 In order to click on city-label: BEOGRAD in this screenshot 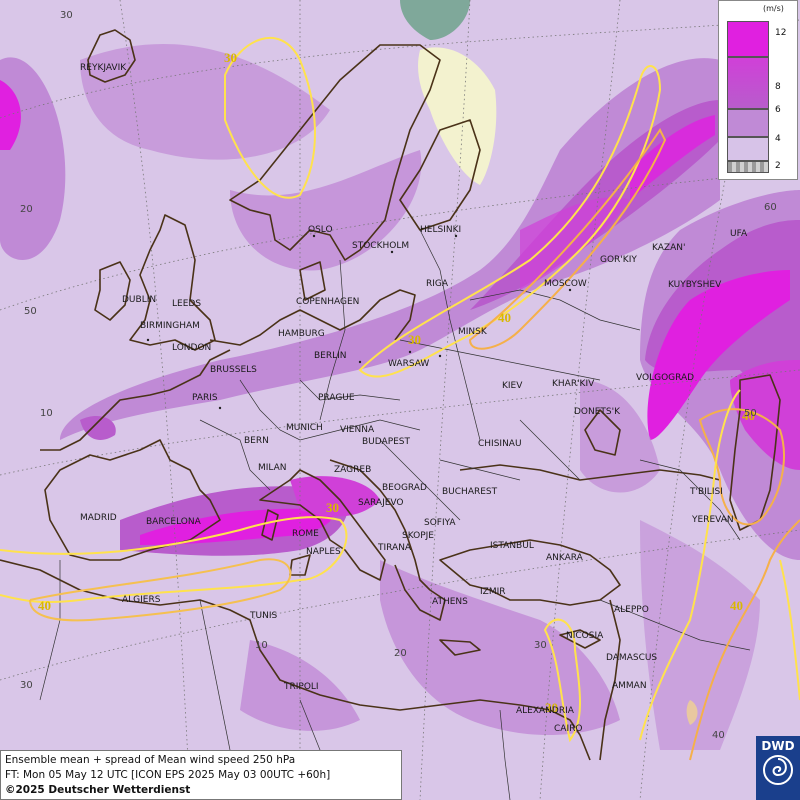, I will do `click(404, 488)`.